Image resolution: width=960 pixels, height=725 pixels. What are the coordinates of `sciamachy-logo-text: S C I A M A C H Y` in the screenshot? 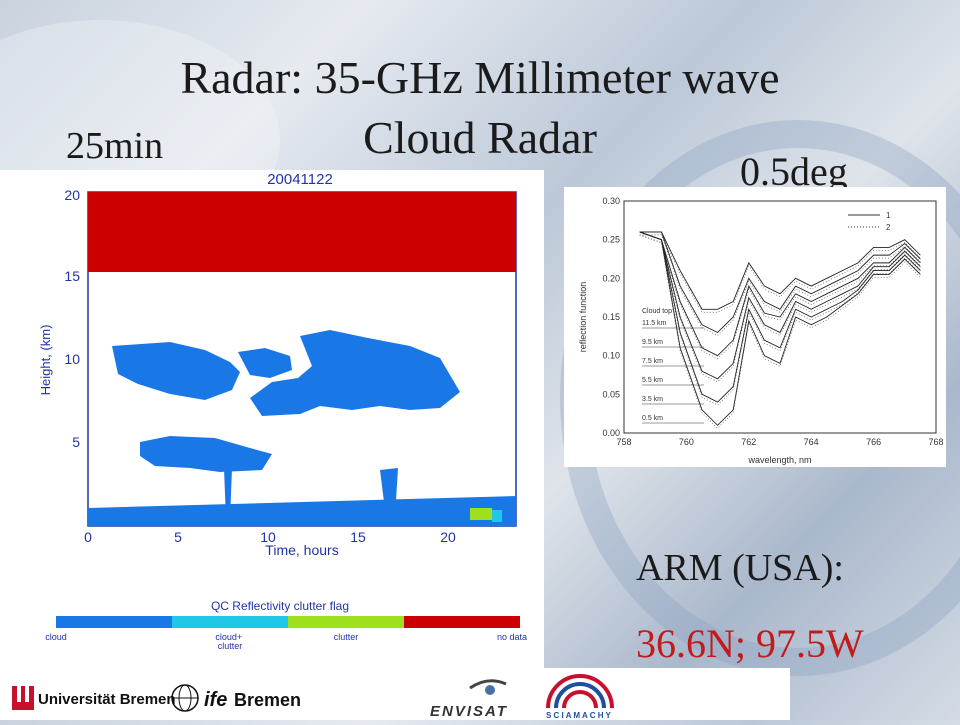 It's located at (579, 715).